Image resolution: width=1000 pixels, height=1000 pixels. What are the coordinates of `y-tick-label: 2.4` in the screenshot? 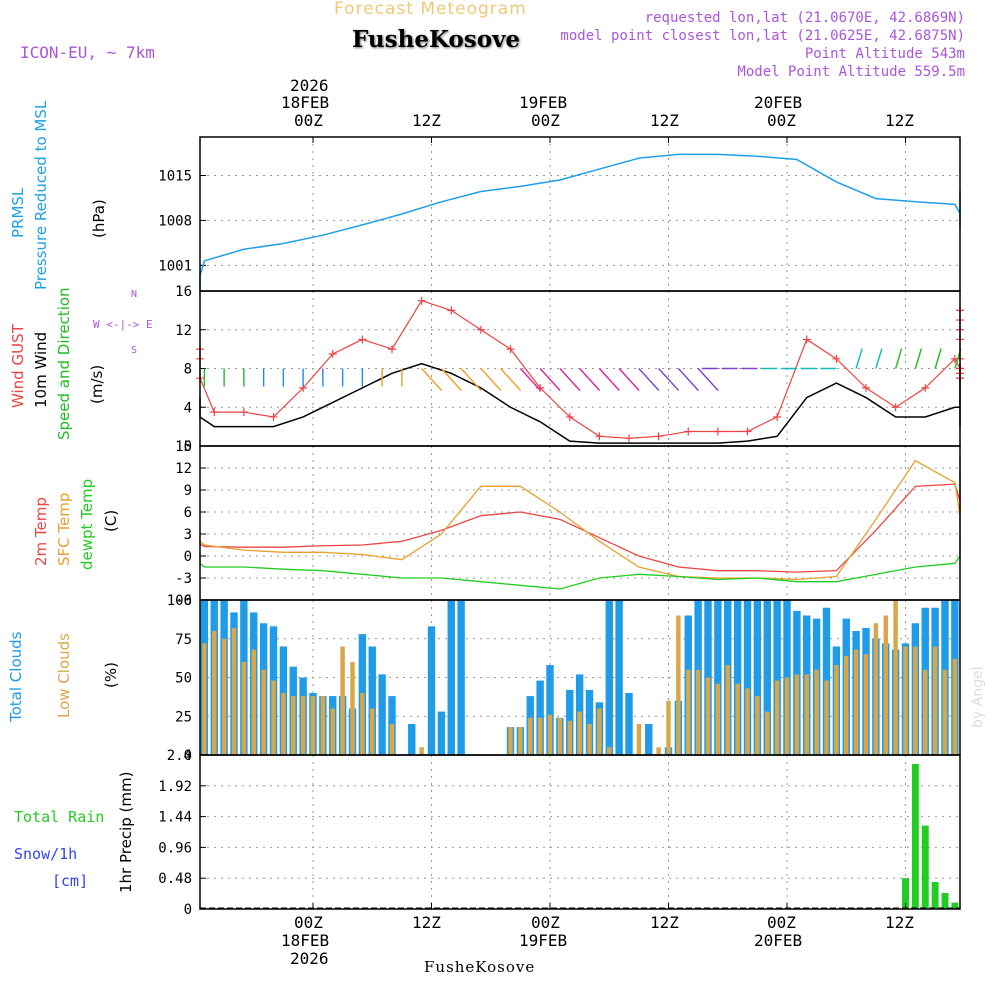 It's located at (179, 756).